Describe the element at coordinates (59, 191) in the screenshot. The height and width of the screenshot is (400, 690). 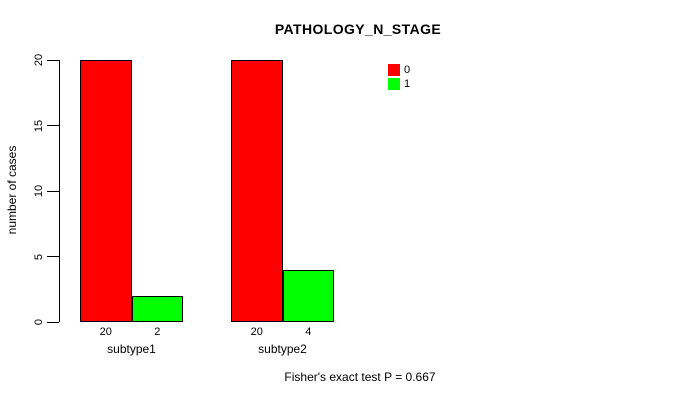
I see `y-axis-line` at that location.